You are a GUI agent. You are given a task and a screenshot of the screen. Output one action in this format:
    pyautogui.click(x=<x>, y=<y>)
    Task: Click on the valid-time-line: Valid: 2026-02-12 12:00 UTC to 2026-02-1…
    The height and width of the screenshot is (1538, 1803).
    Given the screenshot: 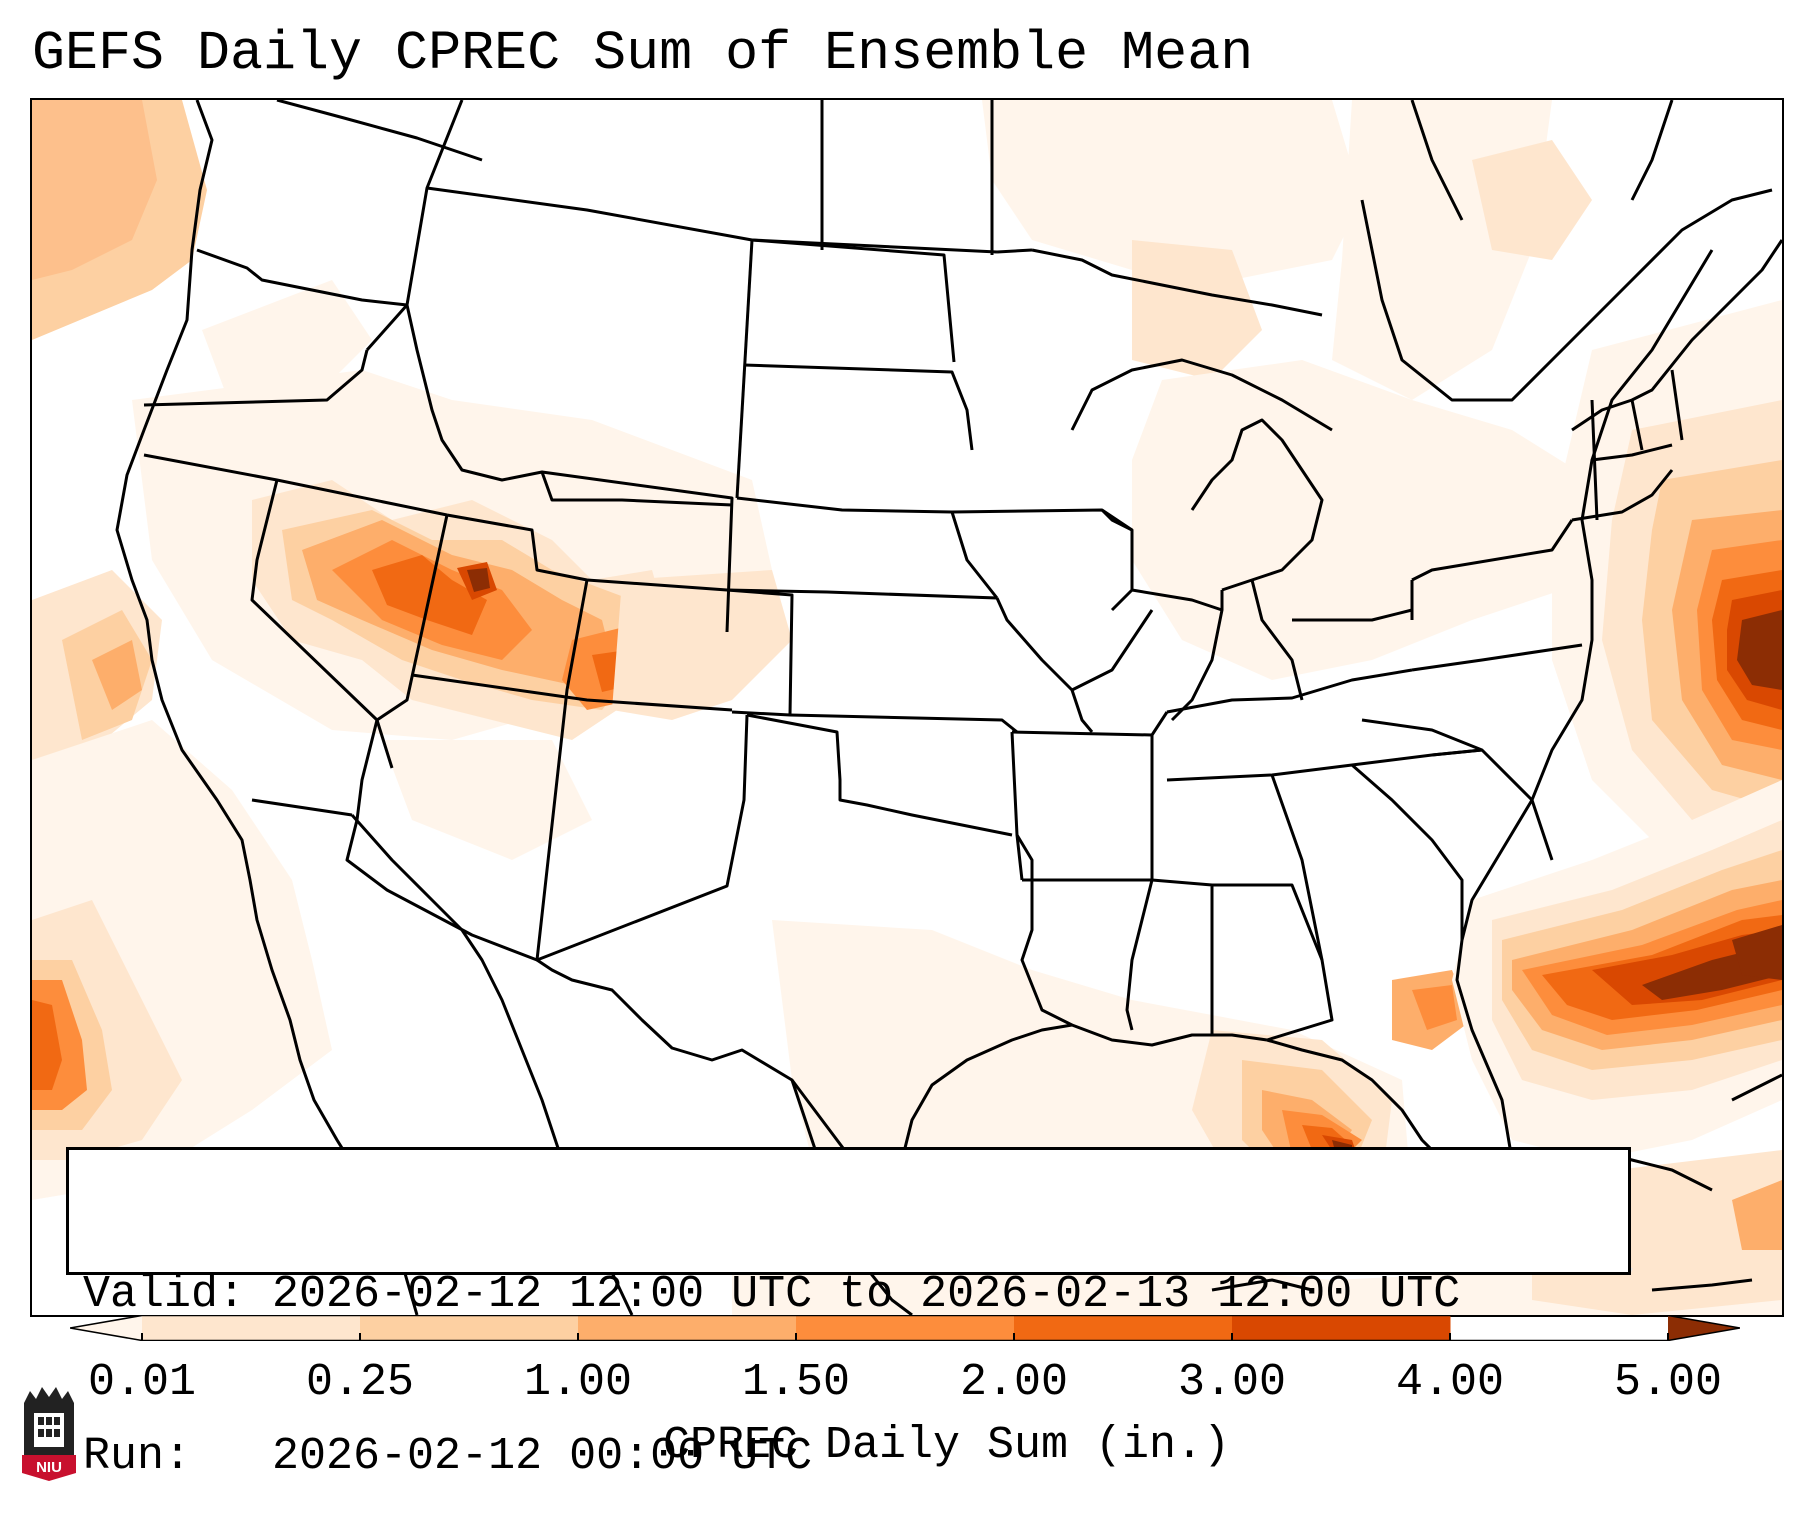 What is the action you would take?
    pyautogui.click(x=772, y=1294)
    